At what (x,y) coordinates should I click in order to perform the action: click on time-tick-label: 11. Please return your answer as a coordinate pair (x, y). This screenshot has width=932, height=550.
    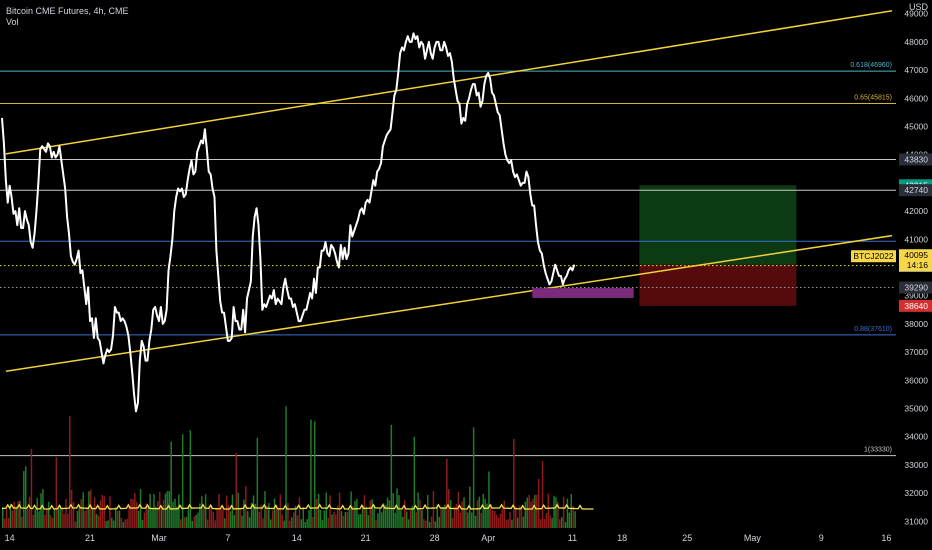
    Looking at the image, I should click on (572, 538).